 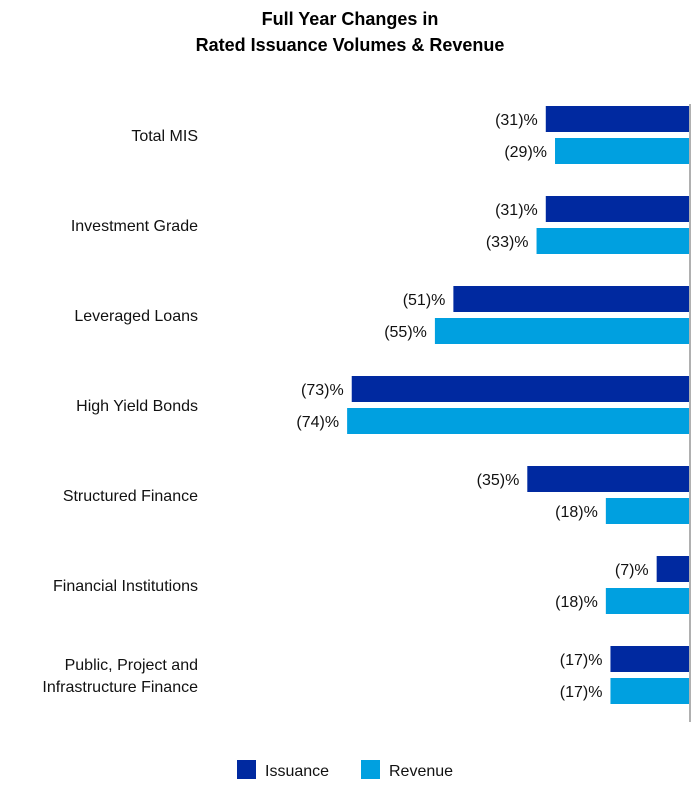 What do you see at coordinates (136, 316) in the screenshot?
I see `category-label: Leveraged Loans` at bounding box center [136, 316].